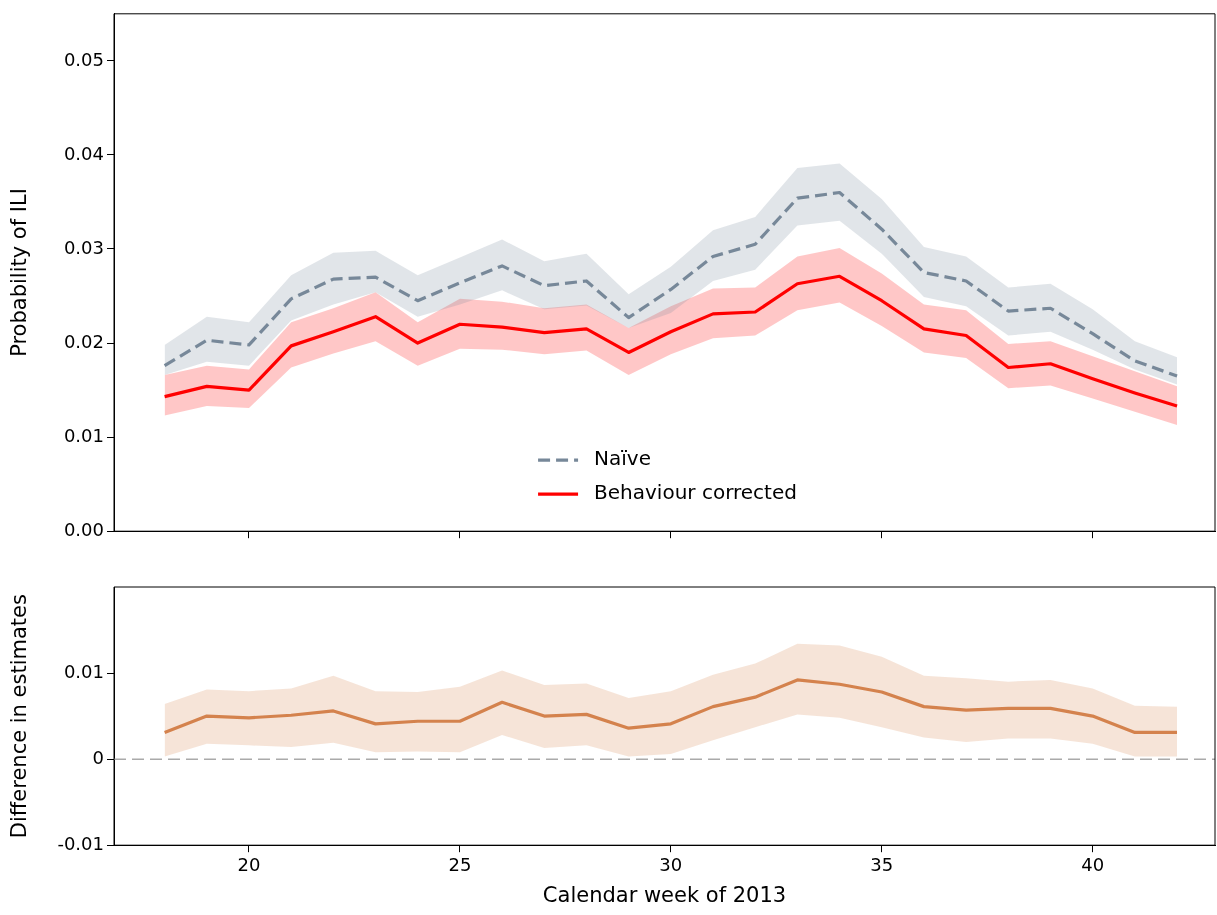  What do you see at coordinates (83, 341) in the screenshot?
I see `y-tick-label: 0.02` at bounding box center [83, 341].